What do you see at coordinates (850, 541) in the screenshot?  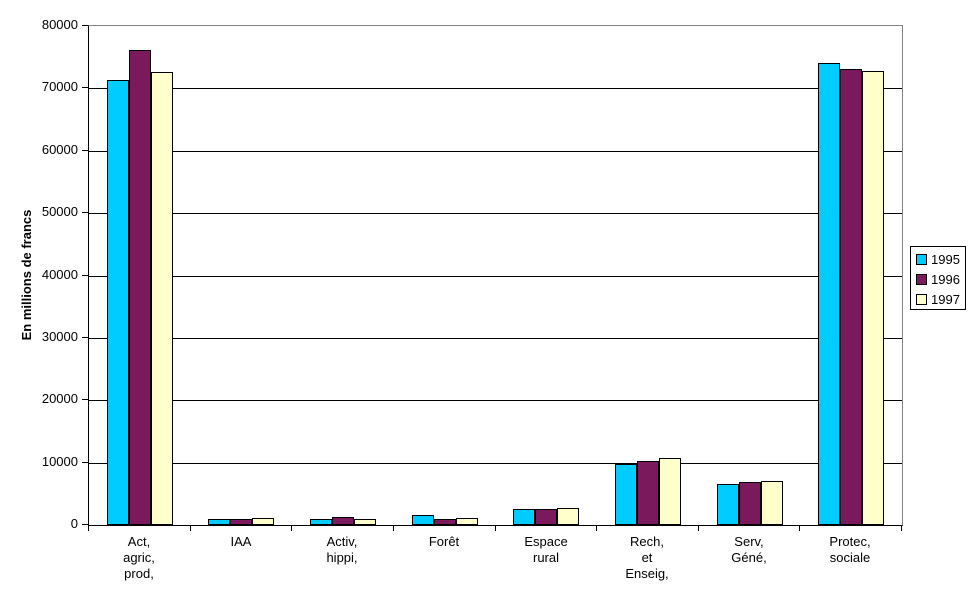 I see `category-label-line: Protec,` at bounding box center [850, 541].